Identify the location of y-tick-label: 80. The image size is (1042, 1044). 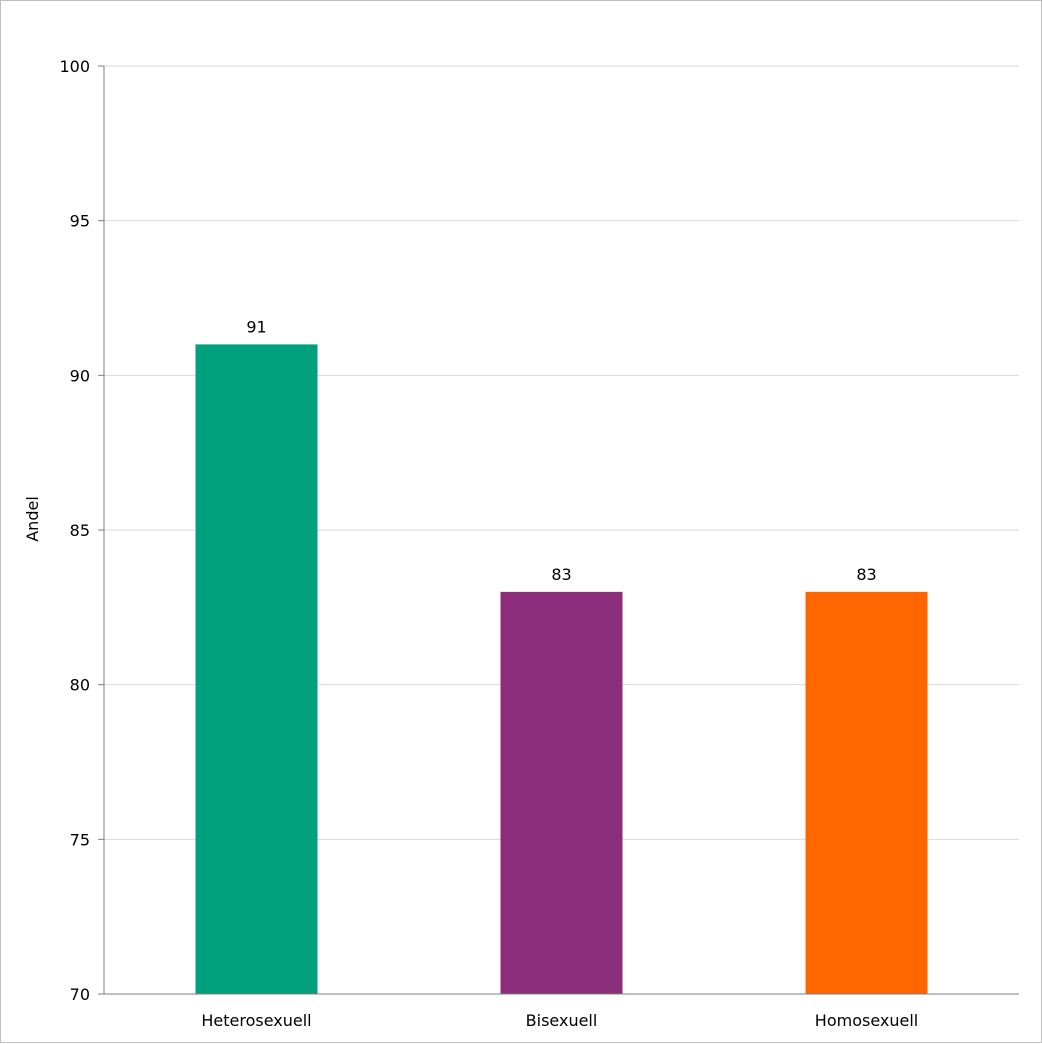
(80, 685).